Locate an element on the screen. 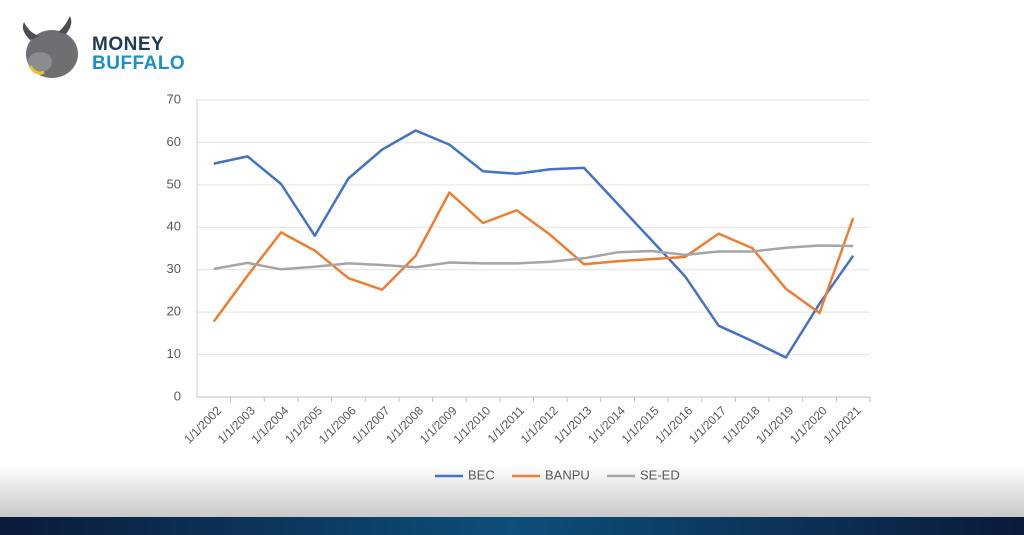 The width and height of the screenshot is (1024, 535). y-tick-label: 20 is located at coordinates (174, 311).